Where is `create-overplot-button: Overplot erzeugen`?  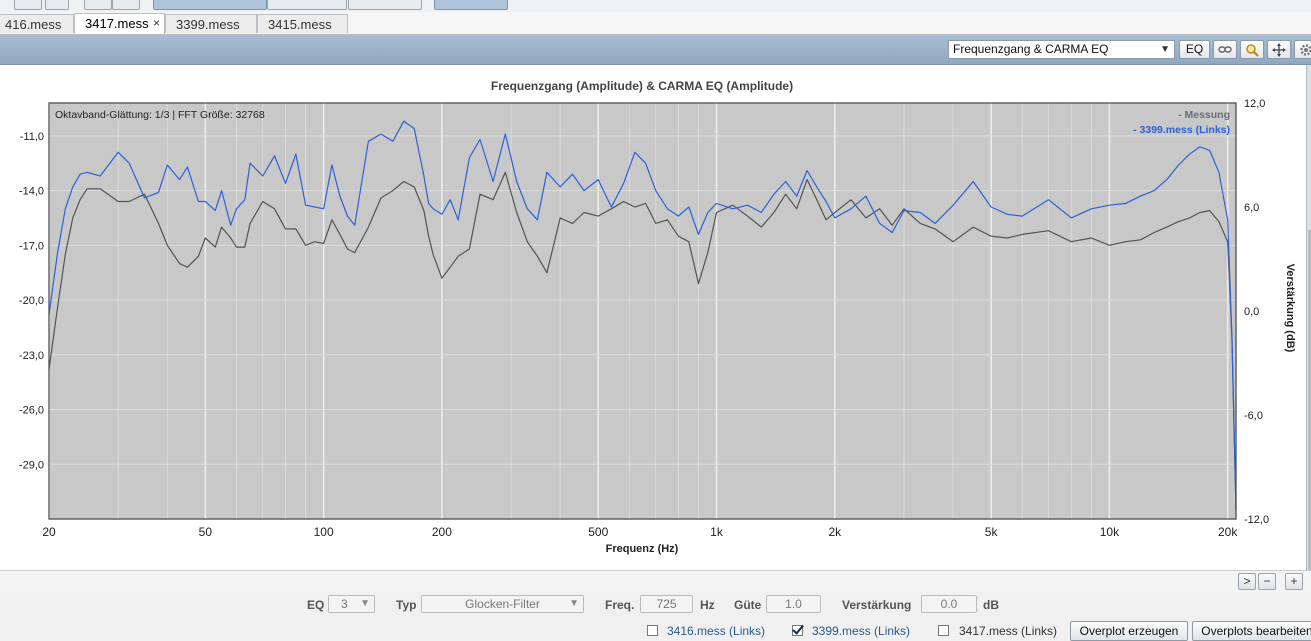 create-overplot-button: Overplot erzeugen is located at coordinates (1129, 631).